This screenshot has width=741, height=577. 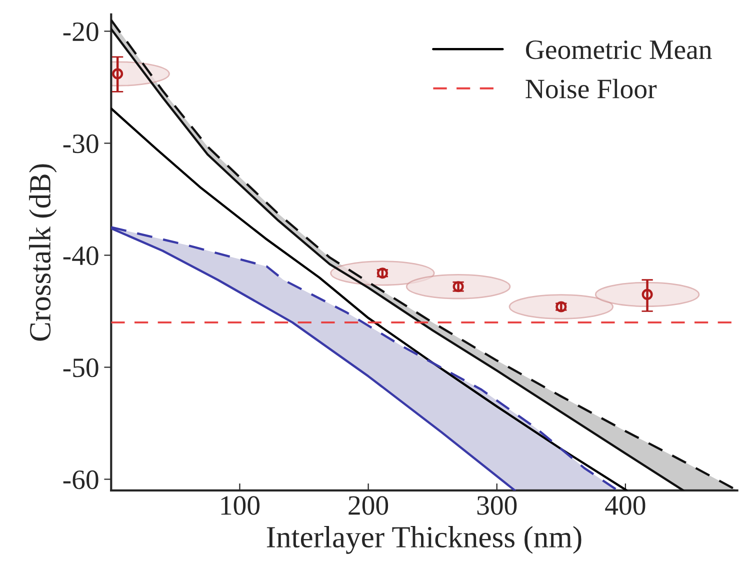 What do you see at coordinates (591, 88) in the screenshot?
I see `legend-label: Noise Floor` at bounding box center [591, 88].